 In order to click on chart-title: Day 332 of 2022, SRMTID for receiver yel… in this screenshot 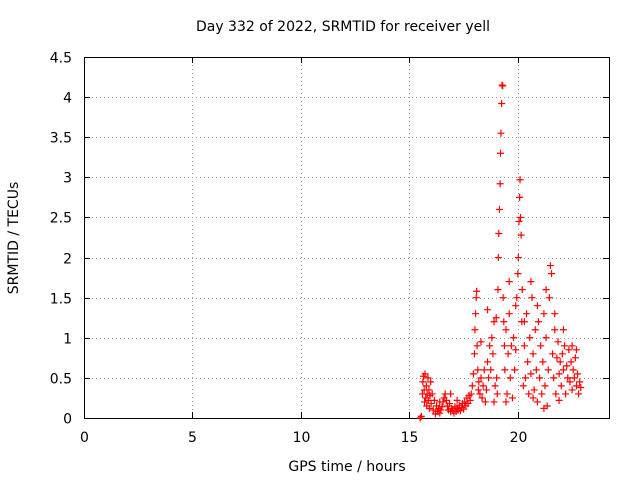, I will do `click(343, 27)`.